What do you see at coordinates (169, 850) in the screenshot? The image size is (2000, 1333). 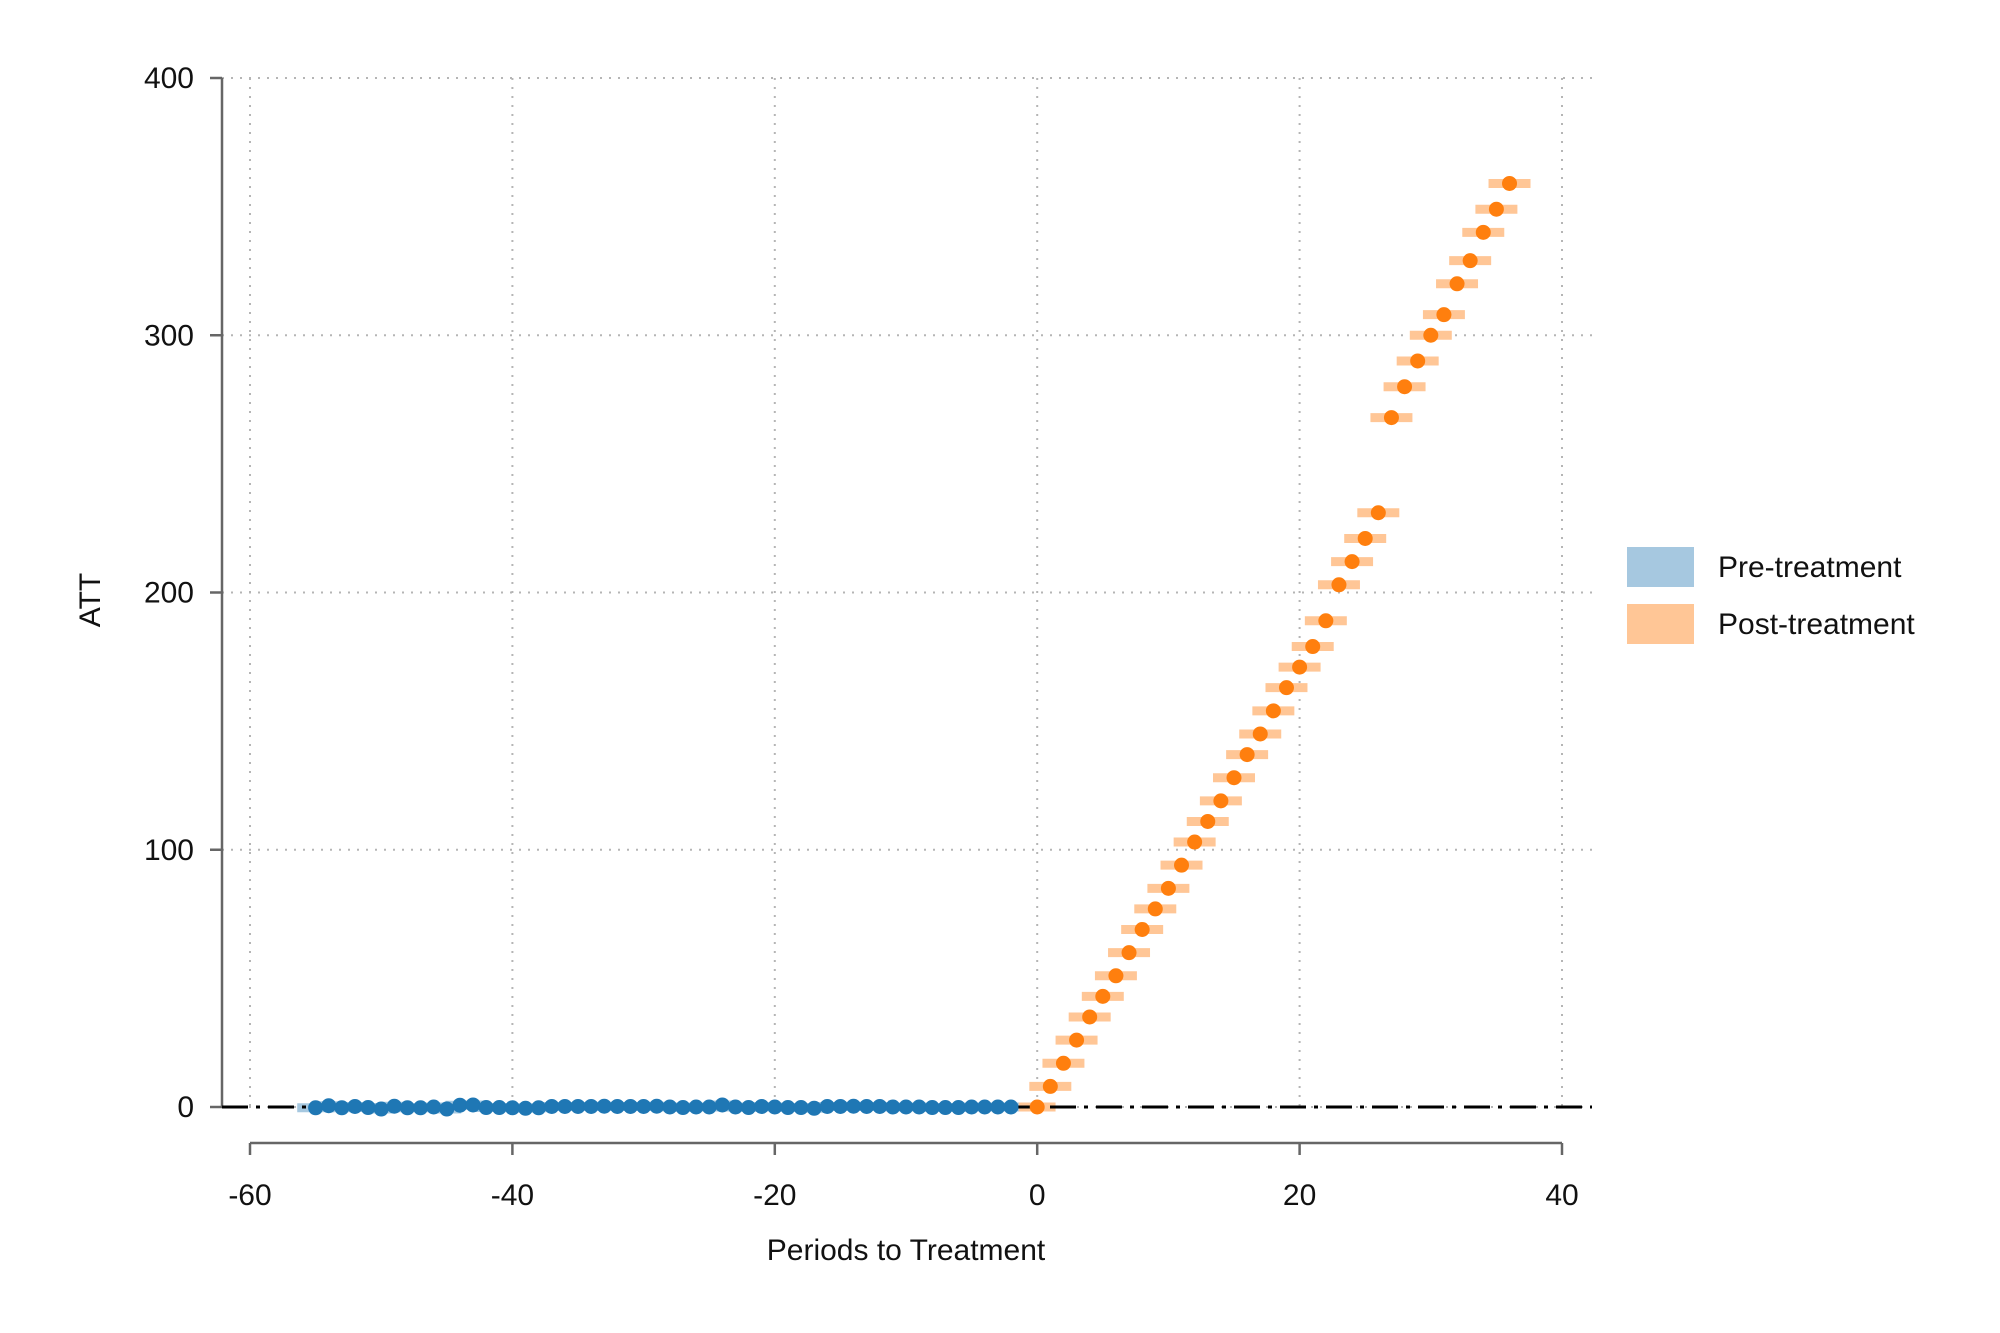 I see `y-tick-label: 100` at bounding box center [169, 850].